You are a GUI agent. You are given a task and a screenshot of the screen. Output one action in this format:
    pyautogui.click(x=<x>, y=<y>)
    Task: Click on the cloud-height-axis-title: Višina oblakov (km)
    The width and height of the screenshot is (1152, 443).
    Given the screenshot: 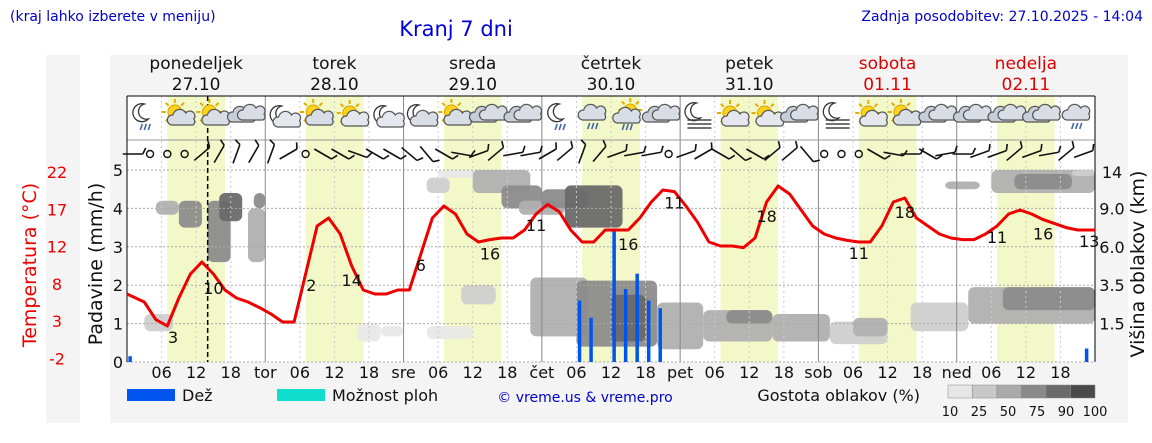 What is the action you would take?
    pyautogui.click(x=1138, y=264)
    